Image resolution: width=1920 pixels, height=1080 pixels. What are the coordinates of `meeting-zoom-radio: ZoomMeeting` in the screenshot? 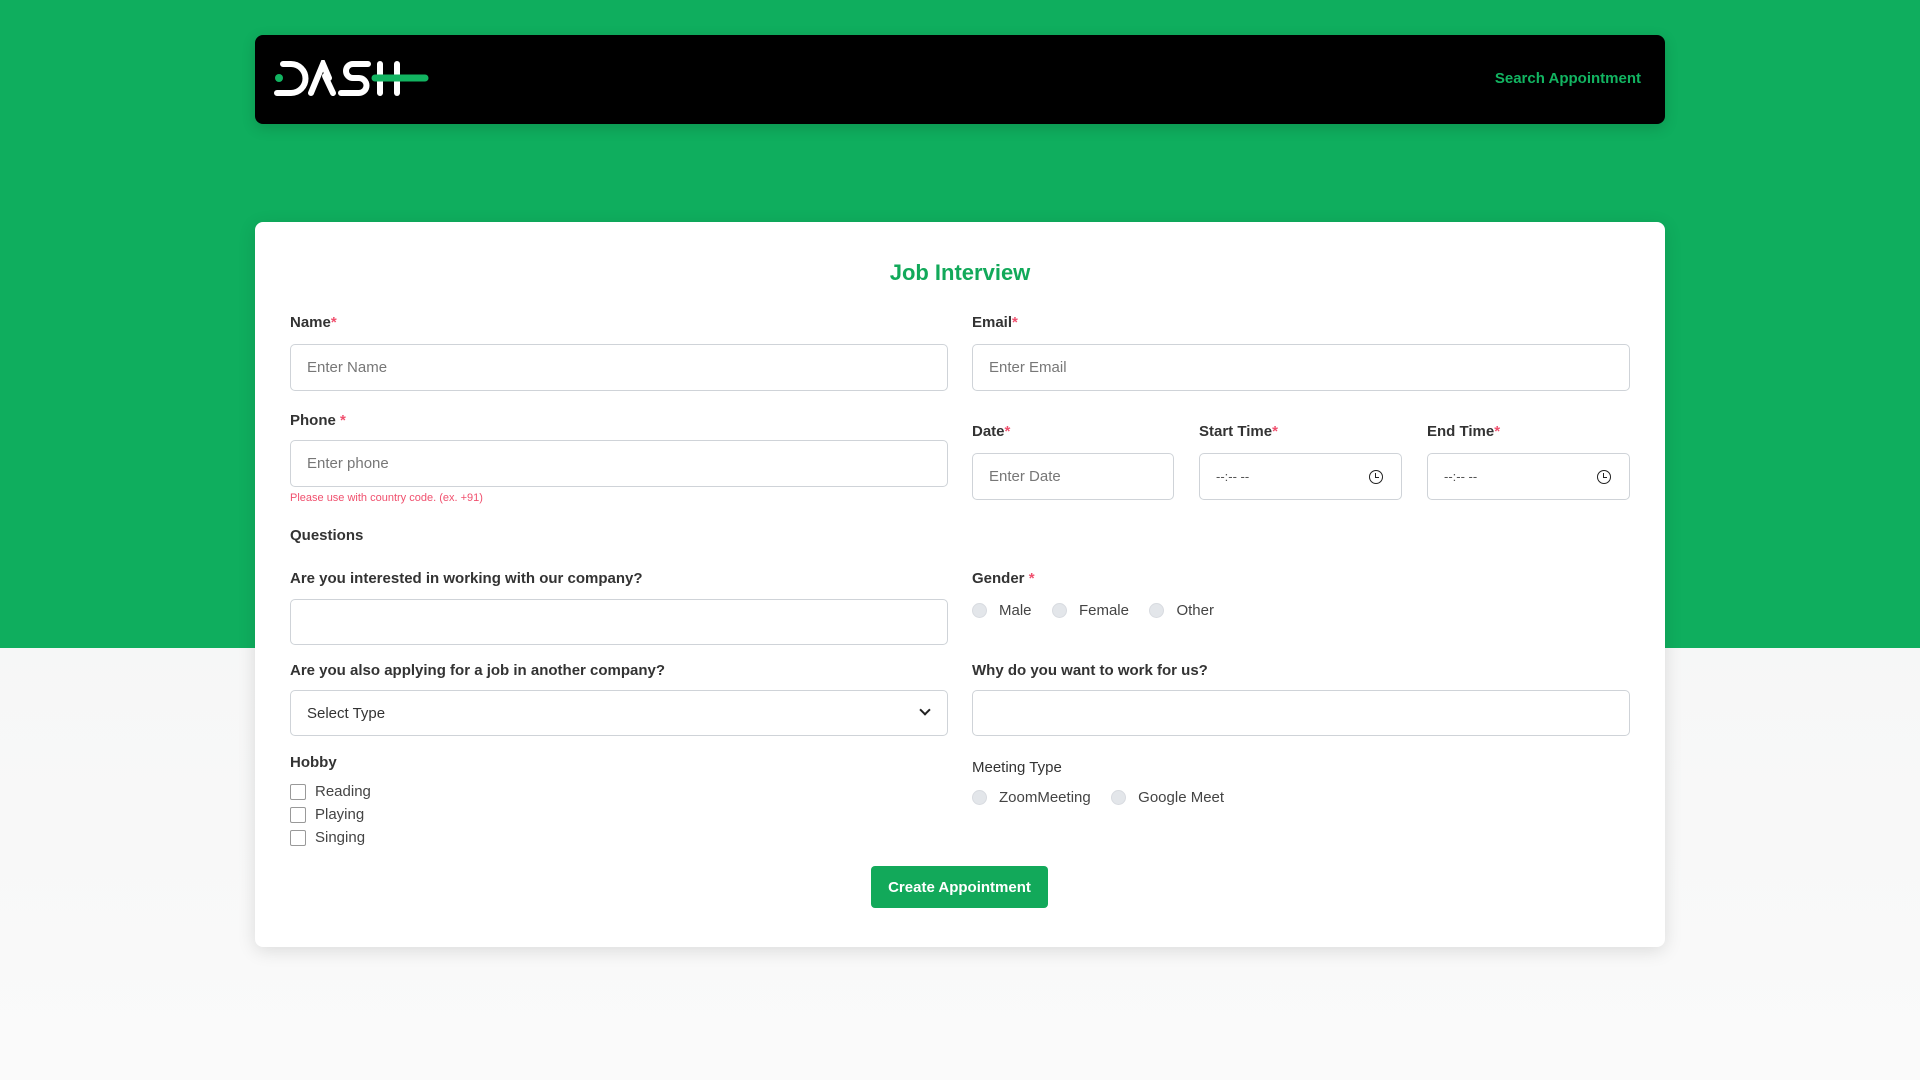 It's located at (1031, 797).